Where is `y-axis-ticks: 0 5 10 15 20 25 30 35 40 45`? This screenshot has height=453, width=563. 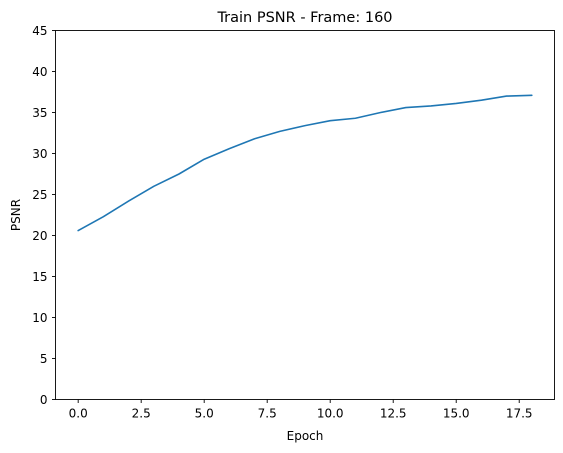 y-axis-ticks: 0 5 10 15 20 25 30 35 40 45 is located at coordinates (44, 215).